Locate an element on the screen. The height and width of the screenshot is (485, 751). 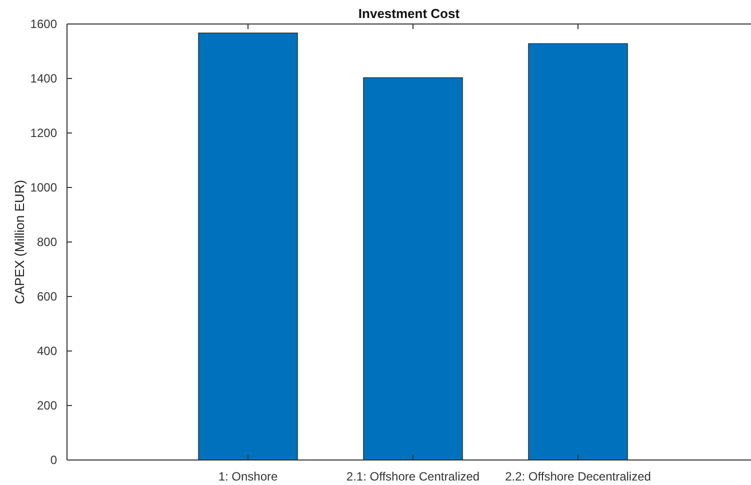
y-tick-label: 800 is located at coordinates (47, 241).